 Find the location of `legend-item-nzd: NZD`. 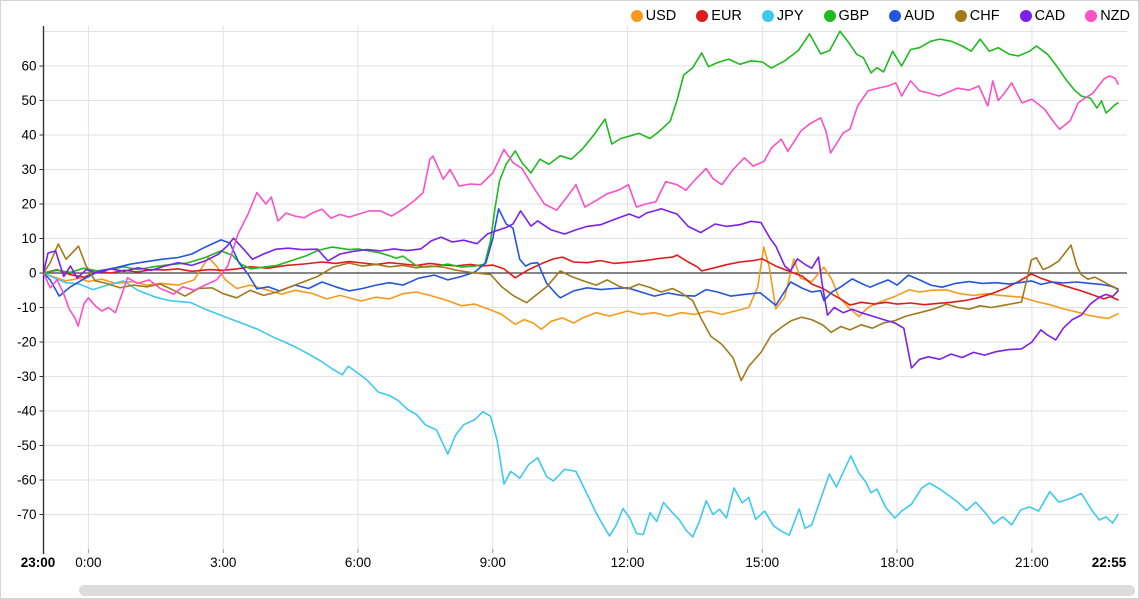

legend-item-nzd: NZD is located at coordinates (1107, 16).